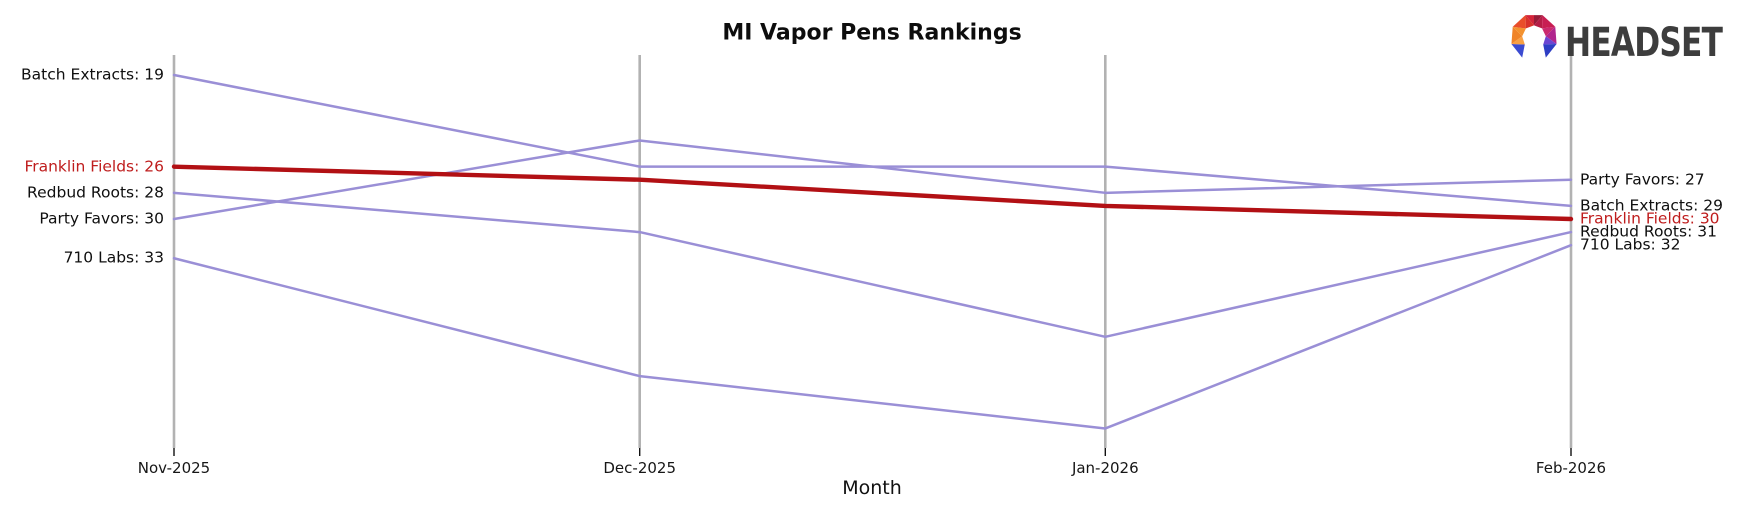 This screenshot has width=1752, height=507. Describe the element at coordinates (1630, 244) in the screenshot. I see `end-label-710-labs: 710 Labs: 32` at that location.